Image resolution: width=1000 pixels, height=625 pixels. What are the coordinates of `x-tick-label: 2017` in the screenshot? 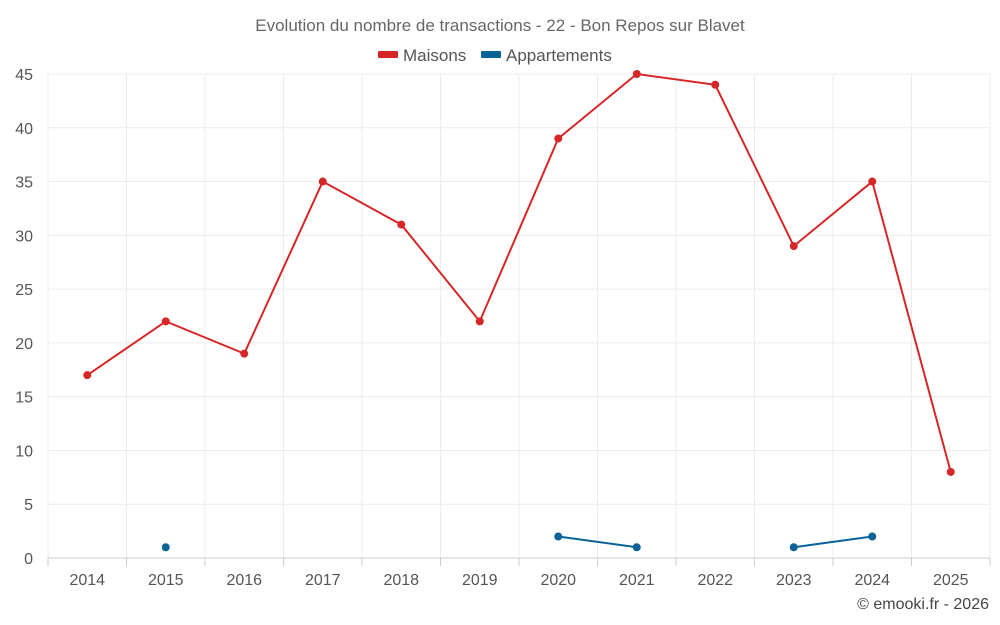 It's located at (323, 580).